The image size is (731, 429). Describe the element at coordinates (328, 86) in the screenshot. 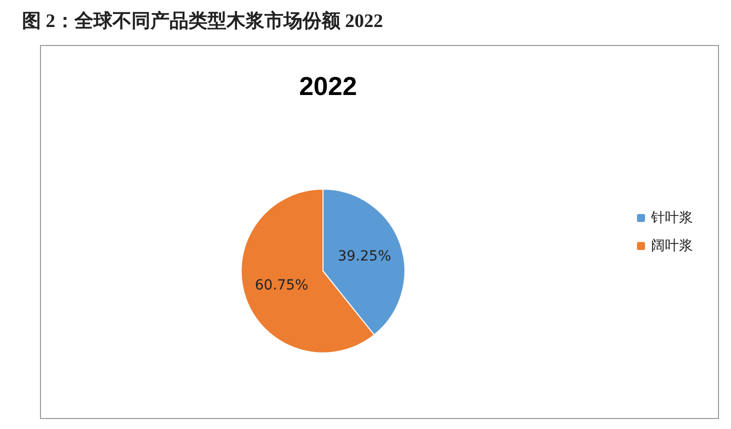

I see `chart-subtitle: 2022` at that location.